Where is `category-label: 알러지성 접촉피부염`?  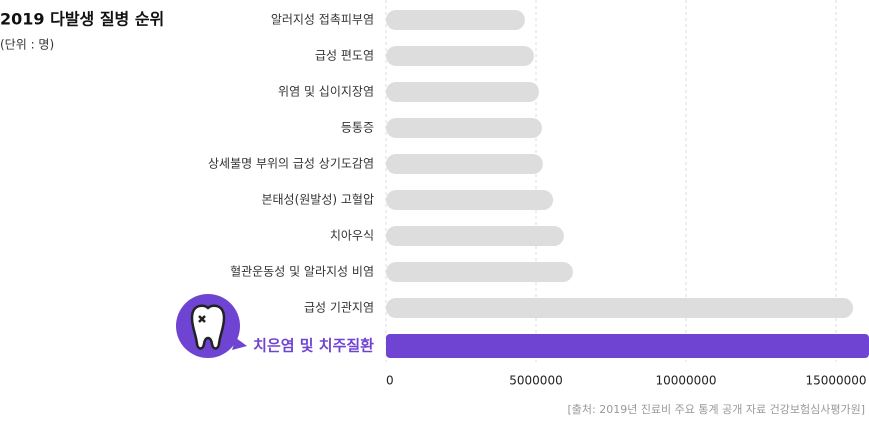 category-label: 알러지성 접촉피부염 is located at coordinates (322, 20).